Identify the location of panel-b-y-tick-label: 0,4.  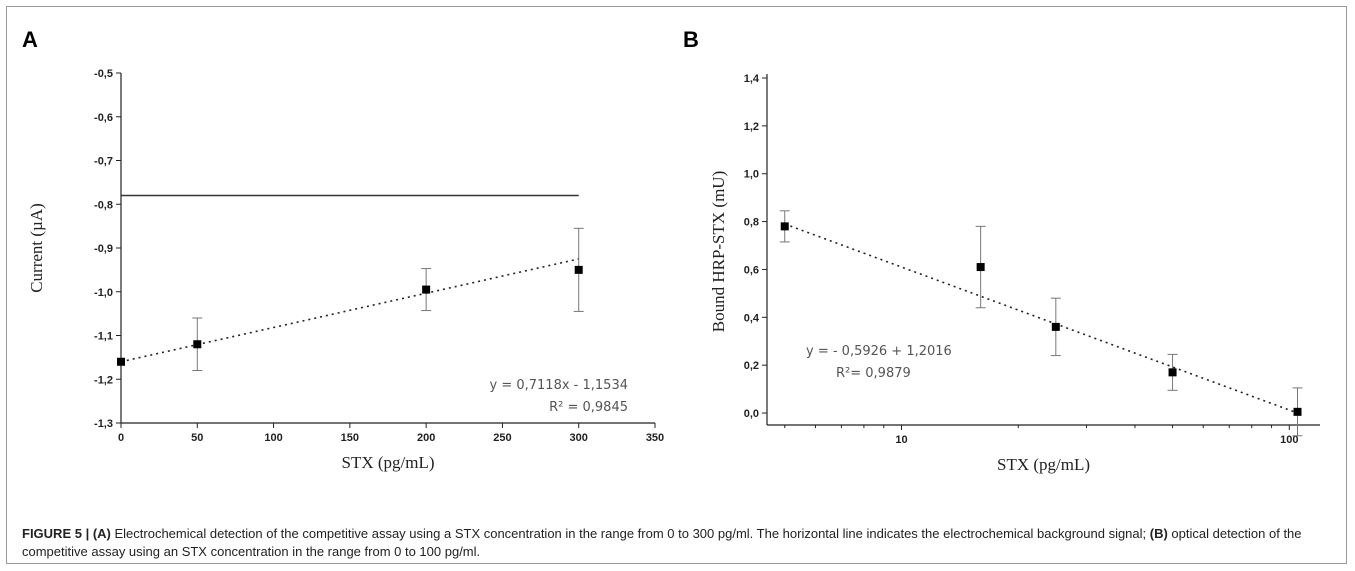
(752, 318).